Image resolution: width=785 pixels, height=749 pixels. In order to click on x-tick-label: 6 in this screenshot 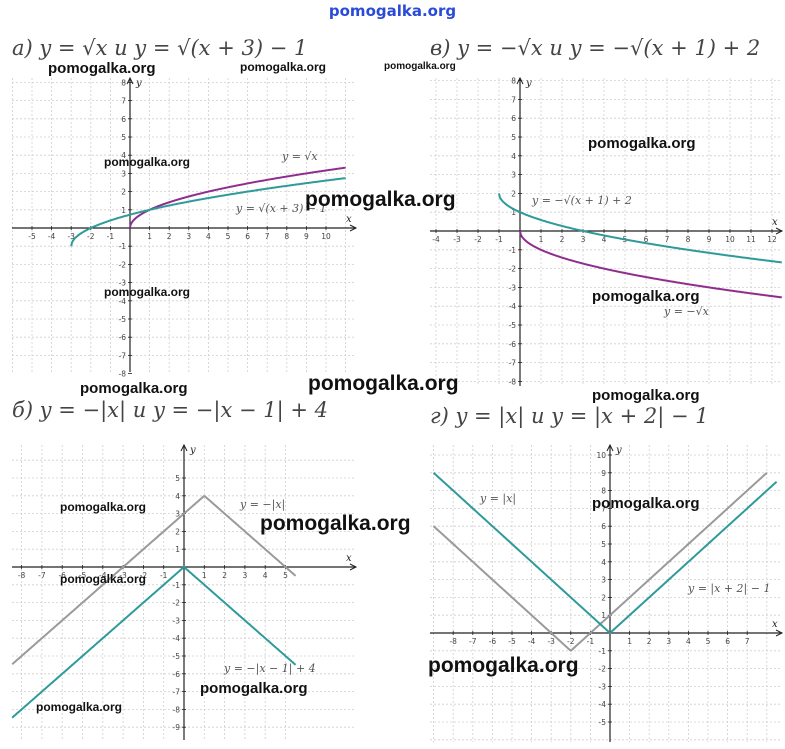, I will do `click(247, 236)`.